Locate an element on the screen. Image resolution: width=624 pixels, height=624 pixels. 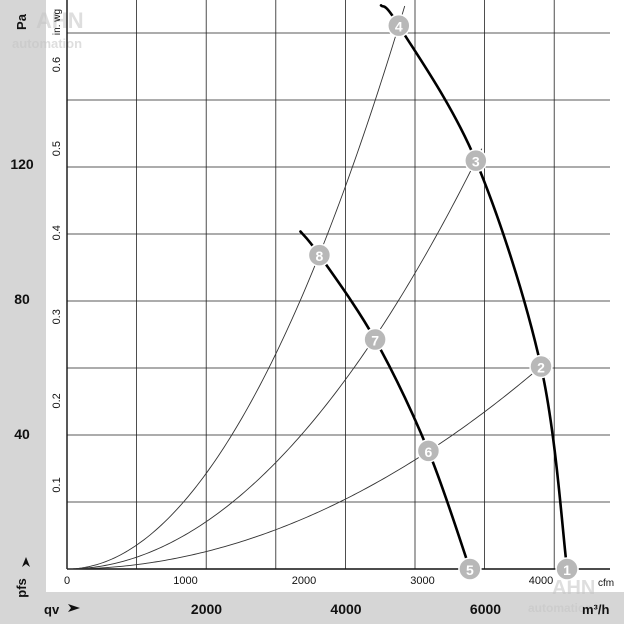
inwg-tick-label: 0.4 is located at coordinates (57, 232).